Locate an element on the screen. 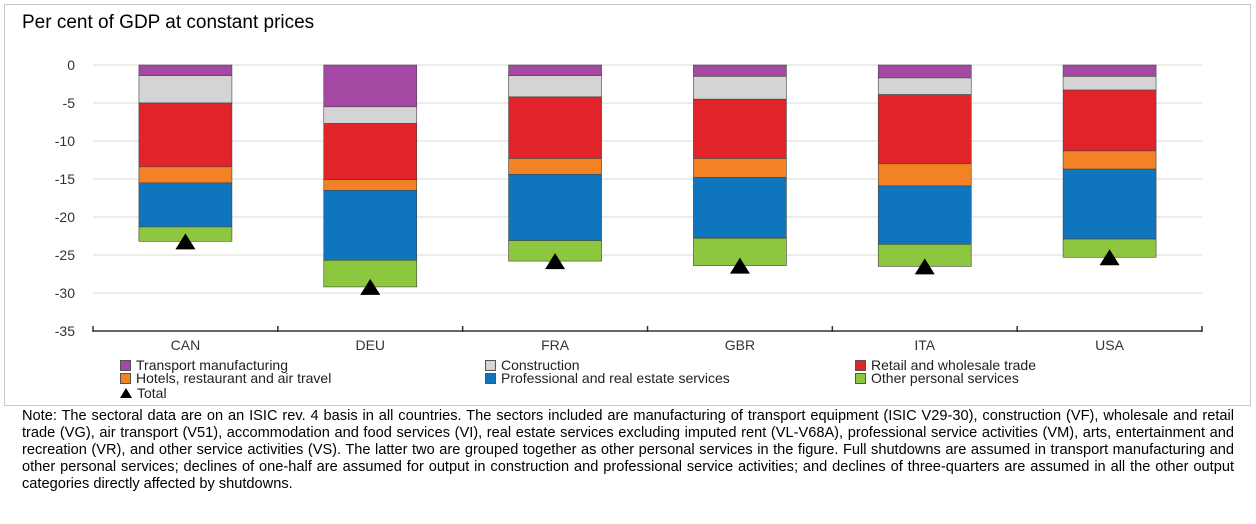  chart-title: Per cent of GDP at constant prices is located at coordinates (168, 22).